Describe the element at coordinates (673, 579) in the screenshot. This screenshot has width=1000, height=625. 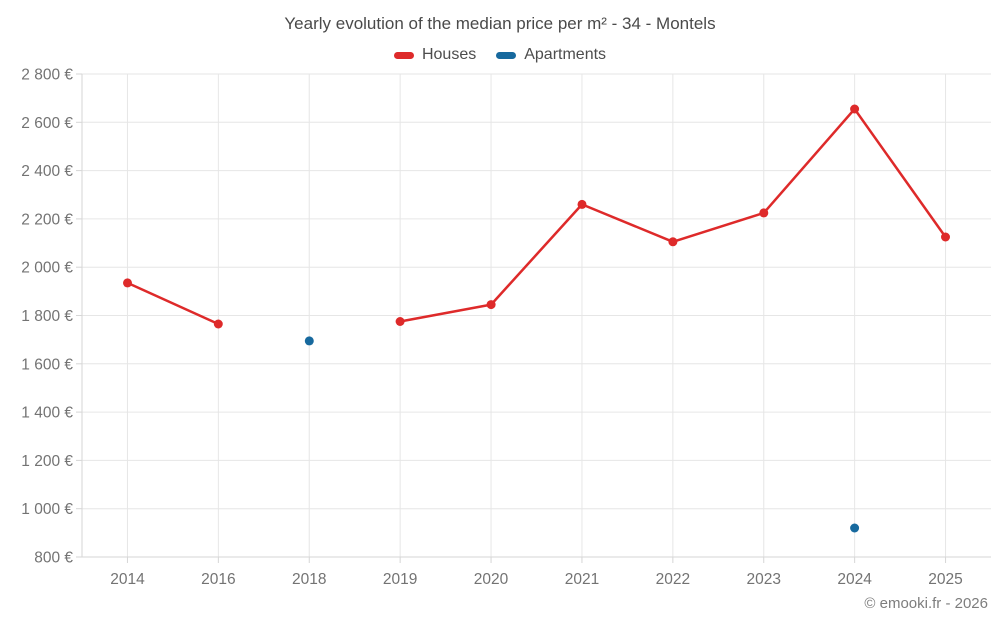
I see `x-axis-label: 2022` at that location.